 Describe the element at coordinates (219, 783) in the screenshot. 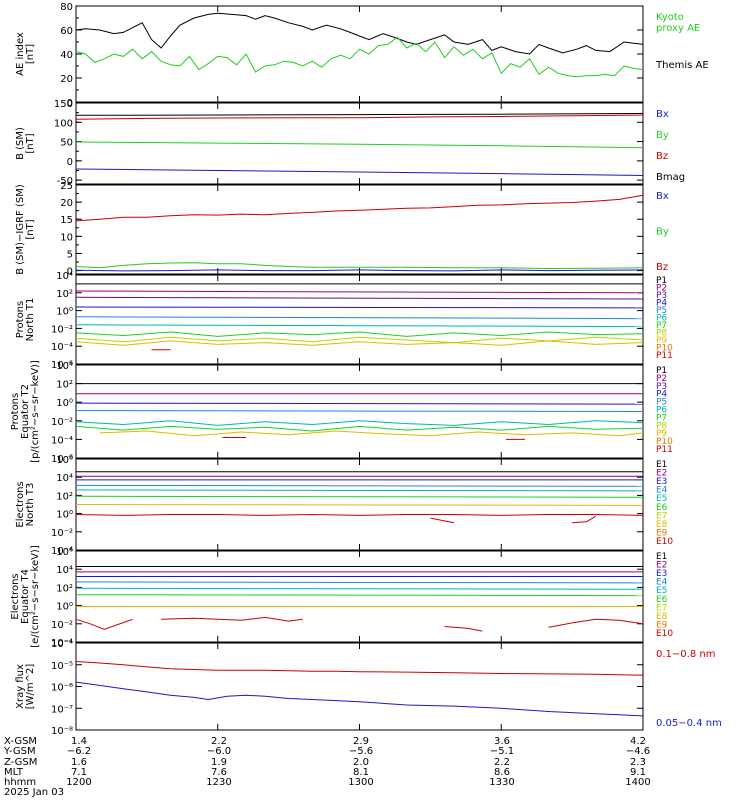

I see `hhmm-value: 1230` at that location.